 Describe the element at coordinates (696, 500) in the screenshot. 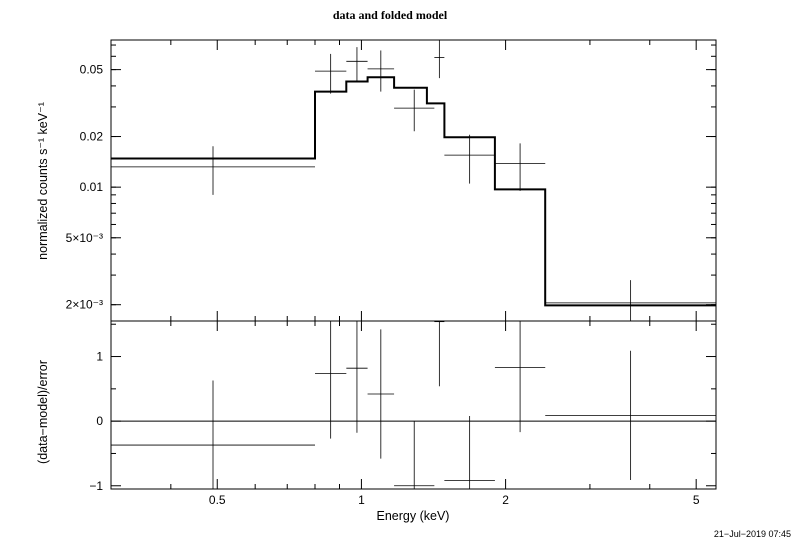

I see `x-tick-label: 5` at that location.